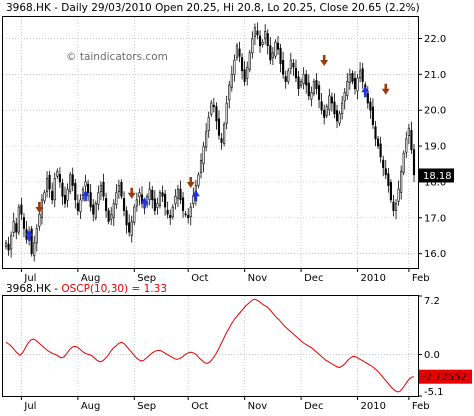 The height and width of the screenshot is (416, 474). What do you see at coordinates (29, 278) in the screenshot?
I see `price-x-tick-label: Jul` at bounding box center [29, 278].